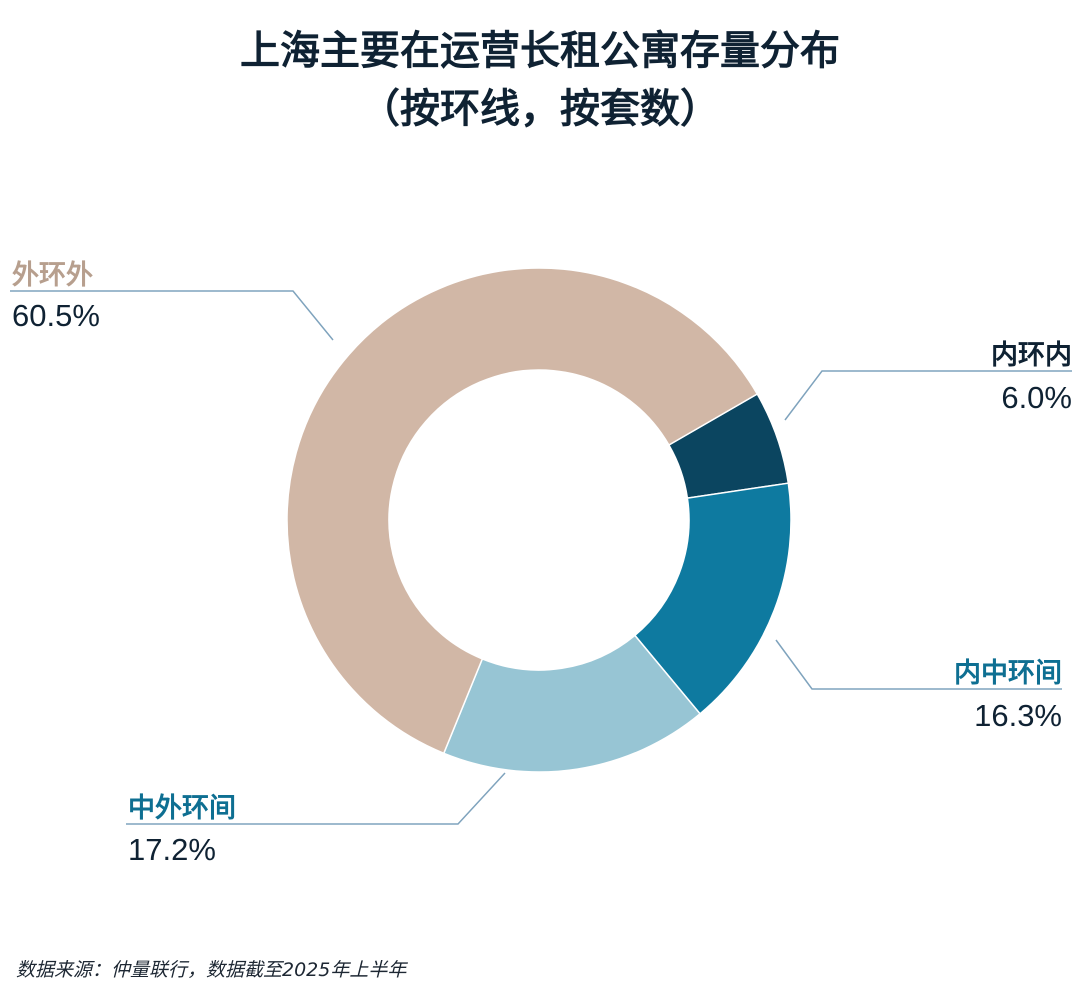 The width and height of the screenshot is (1080, 1008). What do you see at coordinates (540, 80) in the screenshot?
I see `chart-title: 上海主要在运营长租公寓存量分布 （按环线，按套数）` at bounding box center [540, 80].